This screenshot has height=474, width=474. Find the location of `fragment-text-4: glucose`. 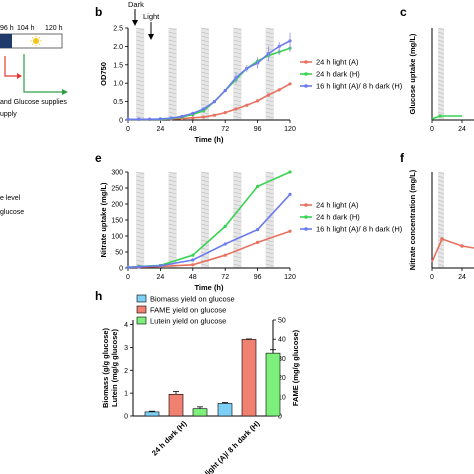

fragment-text-4: glucose is located at coordinates (12, 212).